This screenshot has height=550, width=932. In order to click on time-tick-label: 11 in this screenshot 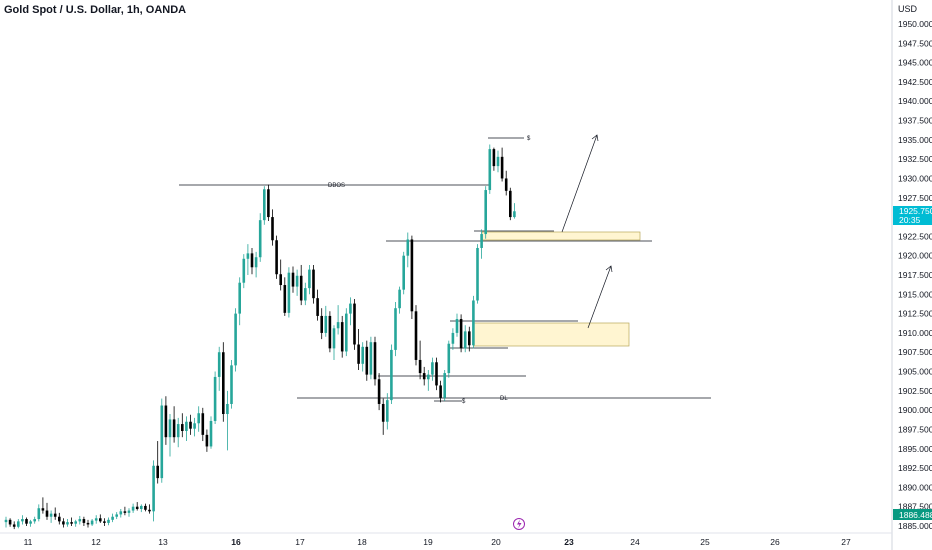, I will do `click(28, 542)`.